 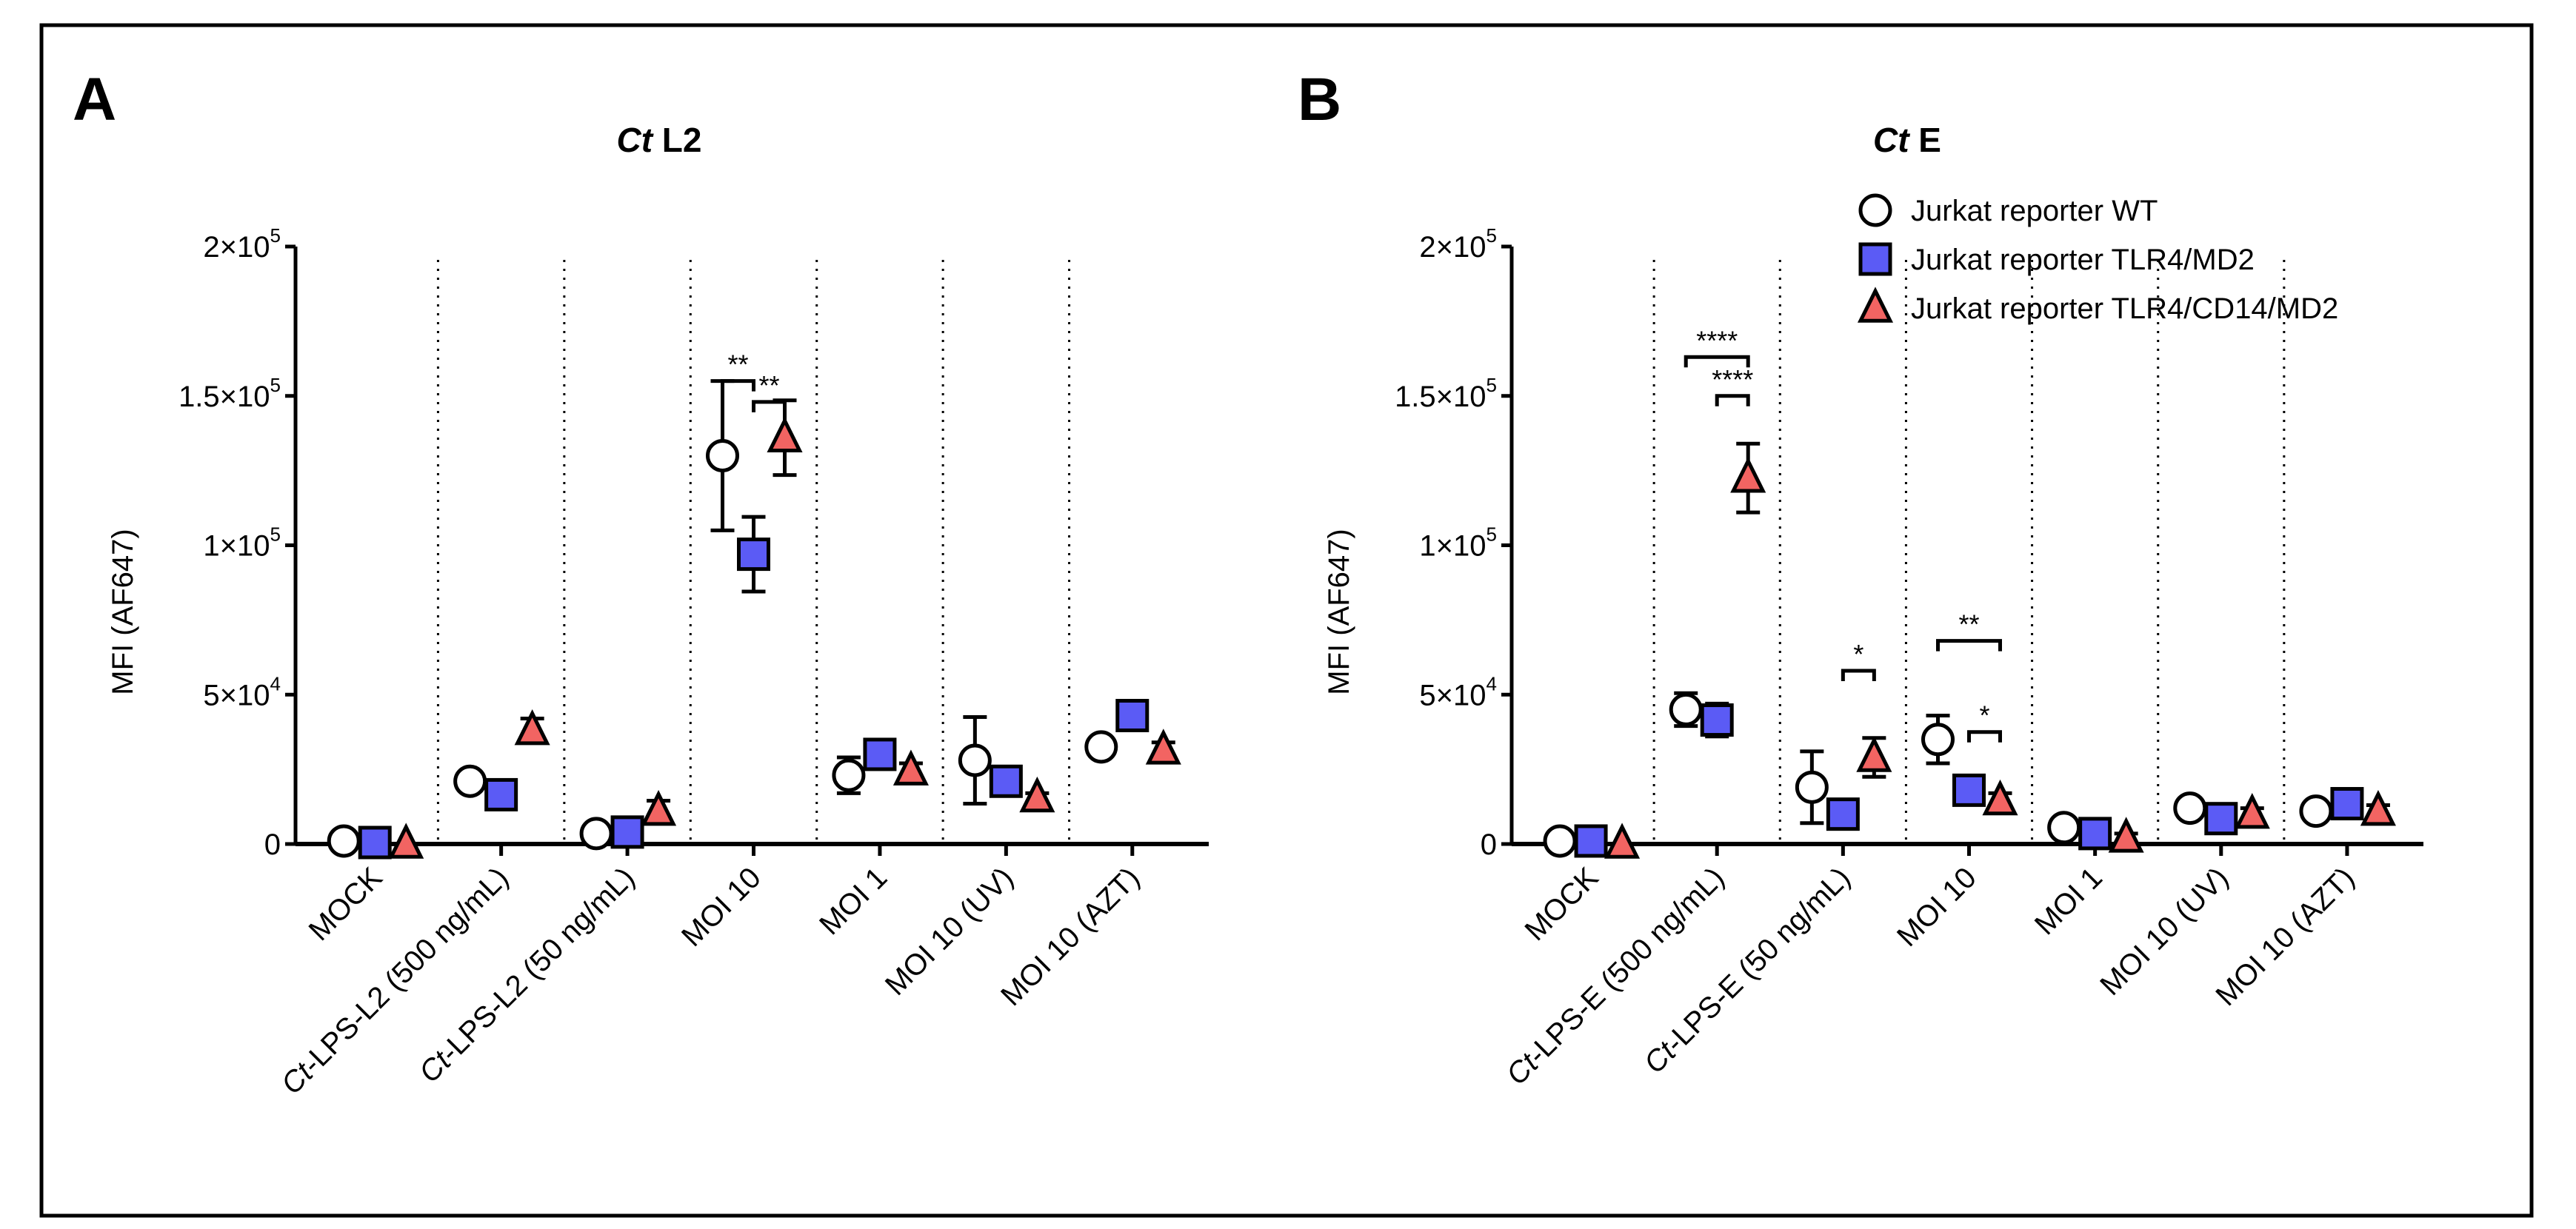 I want to click on legend-marker-triangle, so click(x=1875, y=305).